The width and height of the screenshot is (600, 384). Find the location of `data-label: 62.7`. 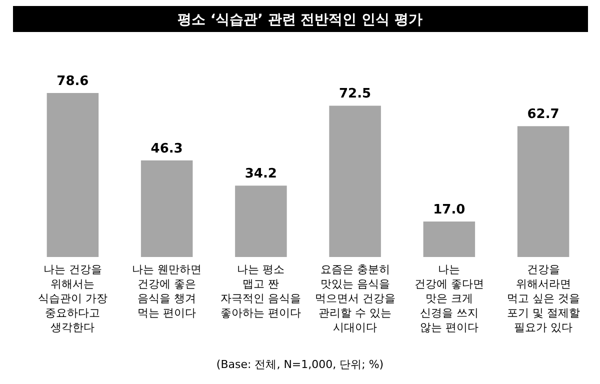

data-label: 62.7 is located at coordinates (543, 114).